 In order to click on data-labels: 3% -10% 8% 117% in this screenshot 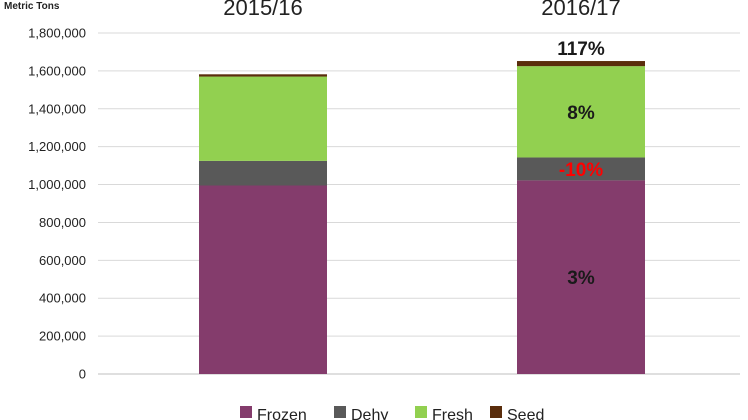, I will do `click(581, 164)`.